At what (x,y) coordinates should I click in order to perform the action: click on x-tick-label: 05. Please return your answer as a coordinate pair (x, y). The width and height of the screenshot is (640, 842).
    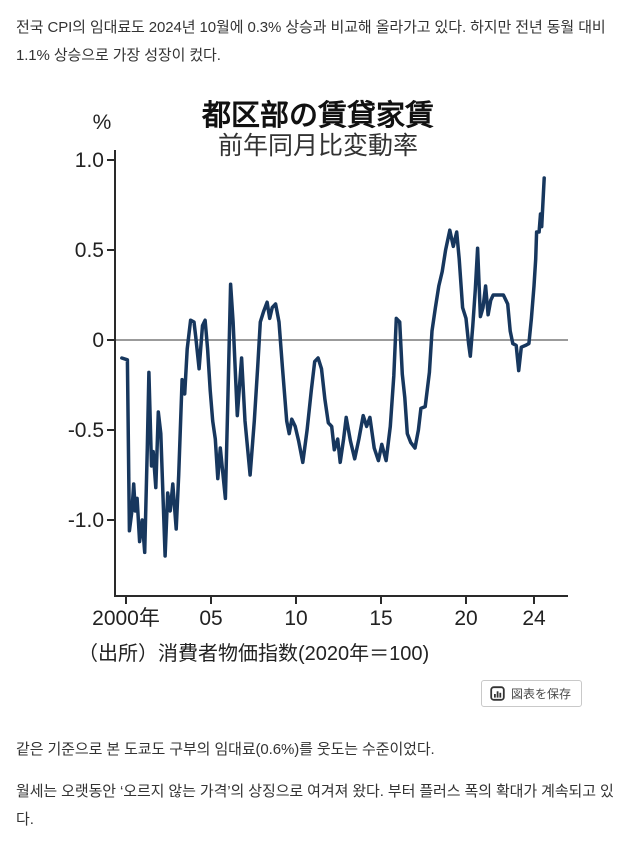
    Looking at the image, I should click on (210, 618).